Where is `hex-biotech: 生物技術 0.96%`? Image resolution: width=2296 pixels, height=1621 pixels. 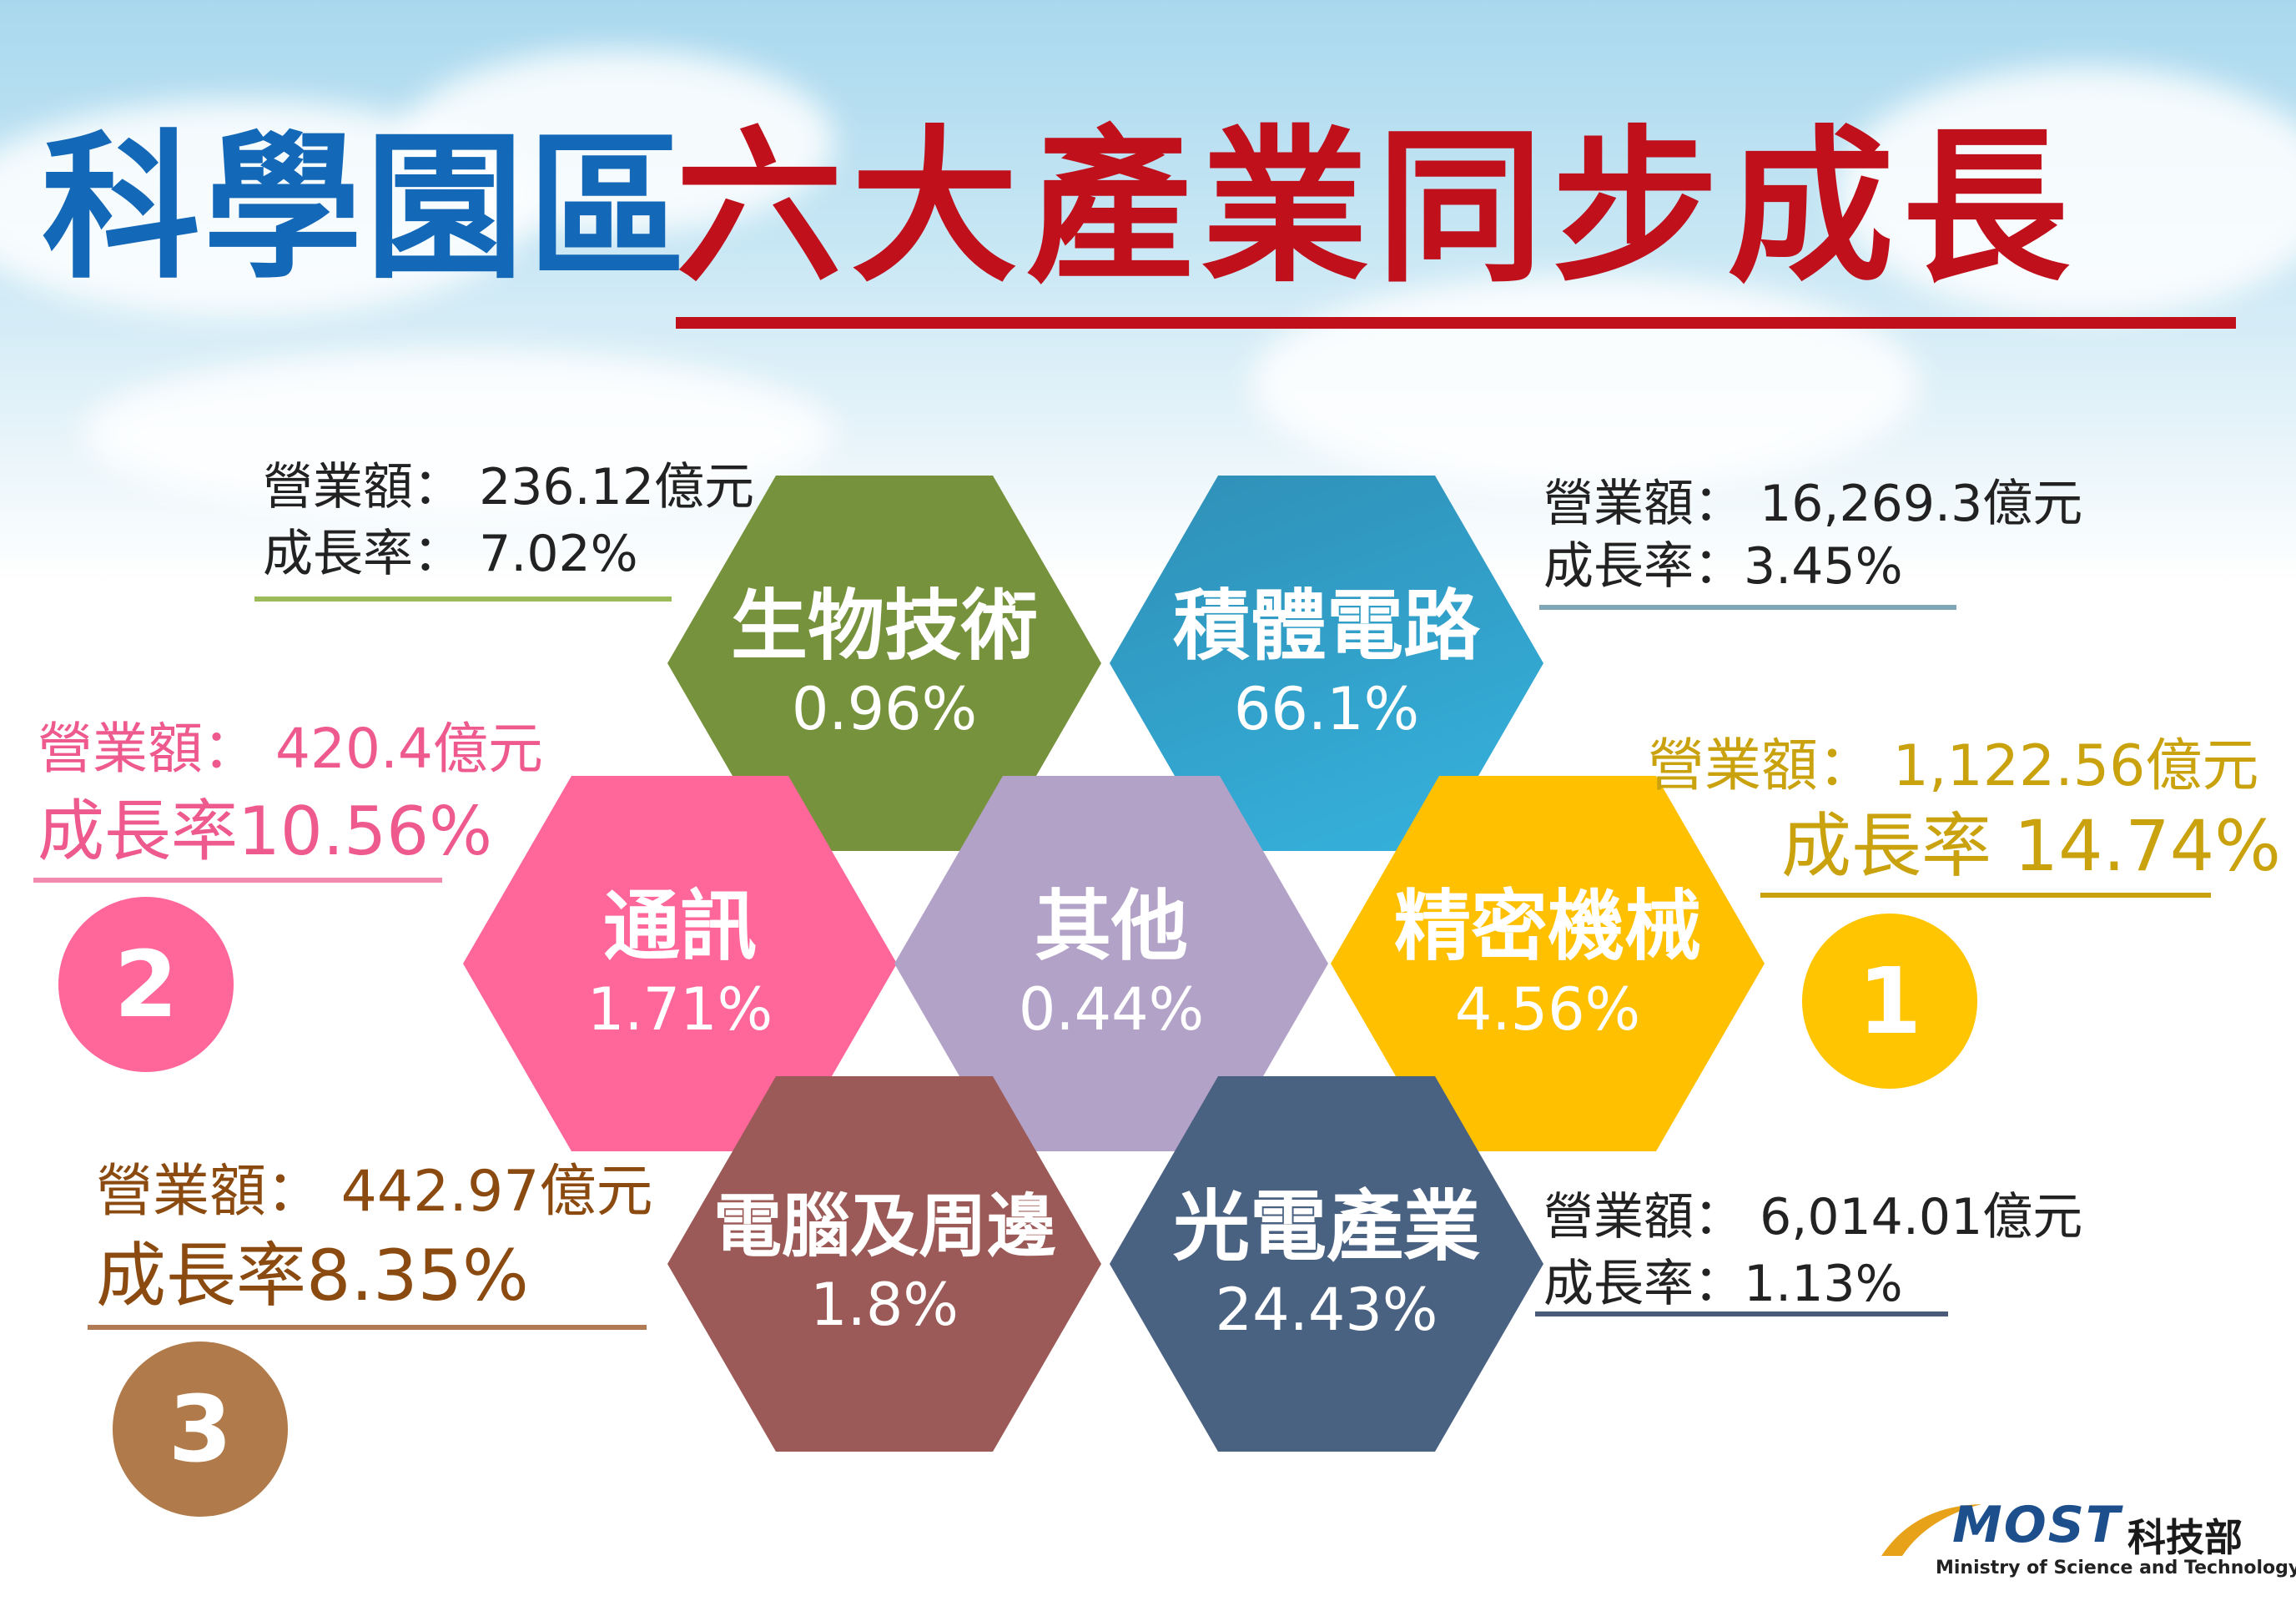
hex-biotech: 生物技術 0.96% is located at coordinates (884, 663).